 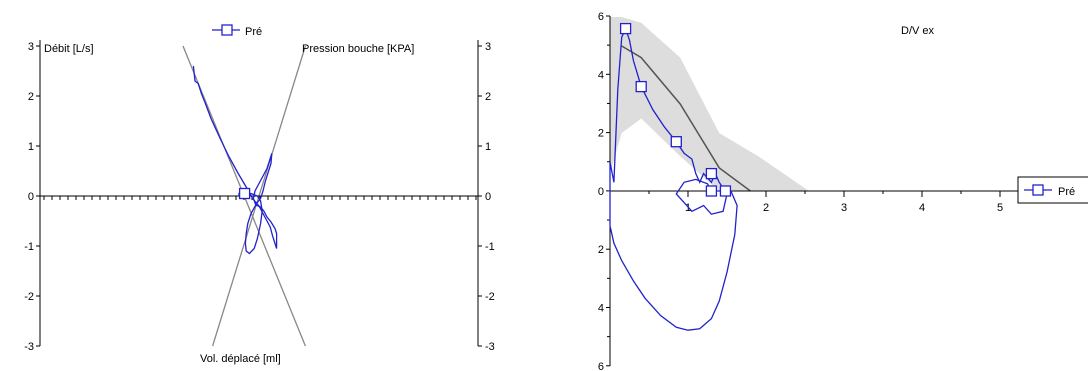 What do you see at coordinates (240, 359) in the screenshot?
I see `bottom-axis-label: Vol. déplacé [ml]` at bounding box center [240, 359].